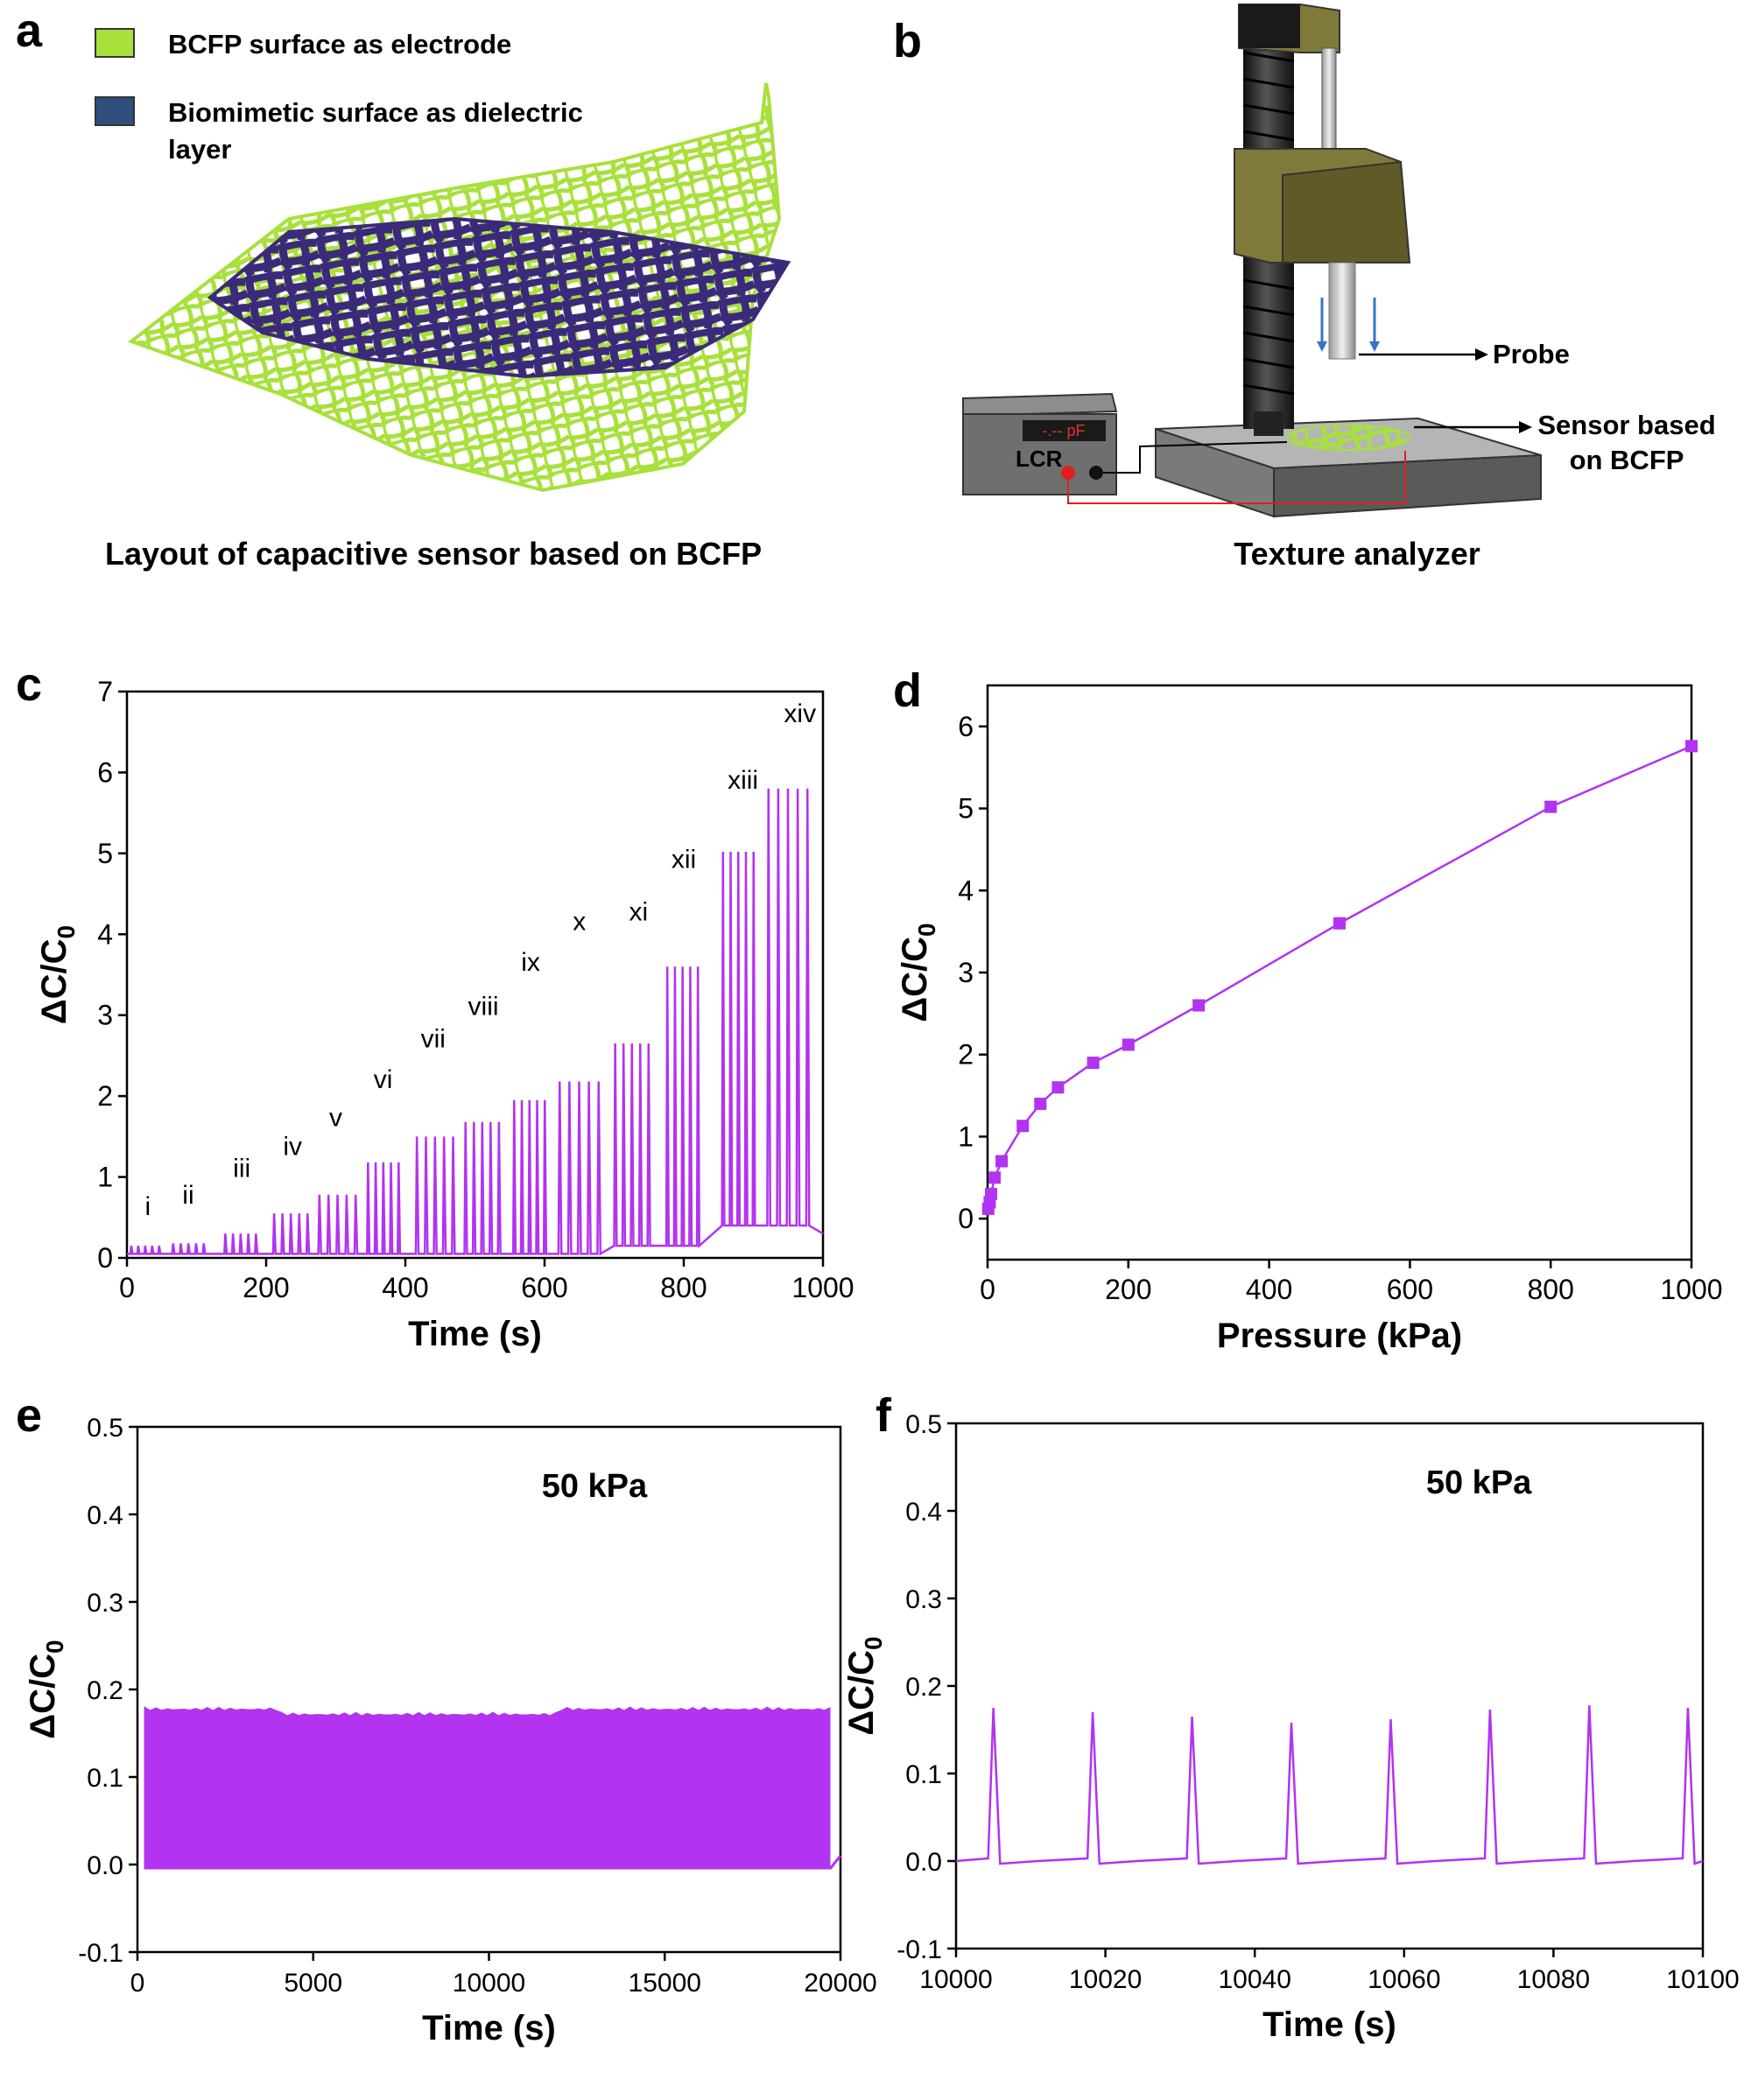  What do you see at coordinates (1105, 1979) in the screenshot?
I see `x-tick-label: 10020` at bounding box center [1105, 1979].